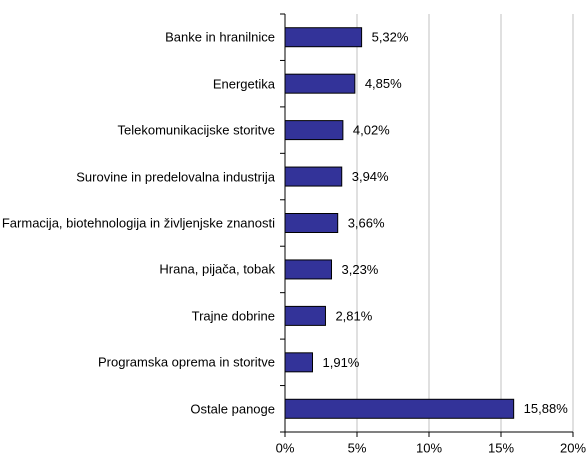  What do you see at coordinates (357, 447) in the screenshot?
I see `x-tick-label: 5%` at bounding box center [357, 447].